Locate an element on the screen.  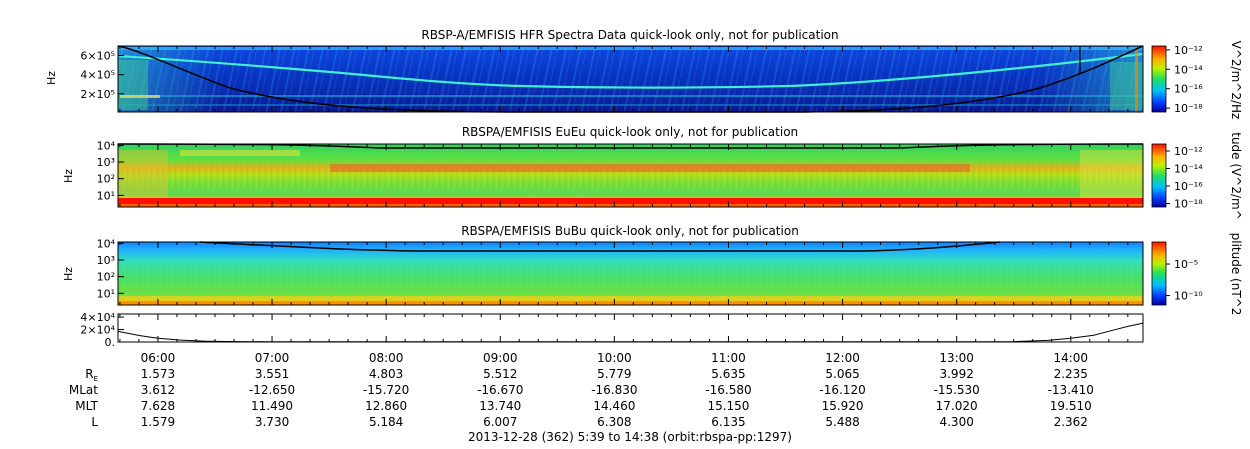
ephemeris-value: 1.573 is located at coordinates (158, 374).